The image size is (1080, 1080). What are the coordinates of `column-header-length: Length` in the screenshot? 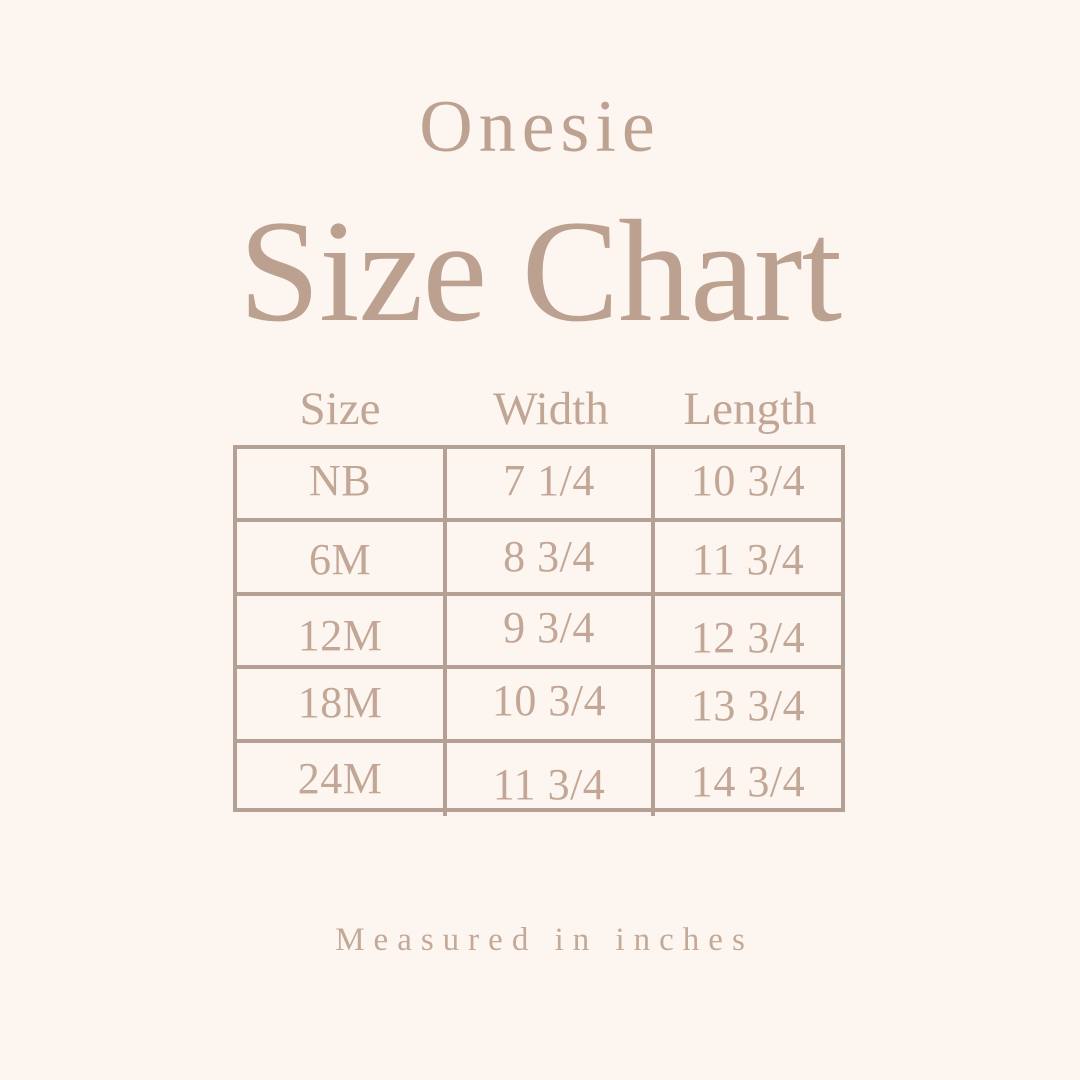 It's located at (750, 409).